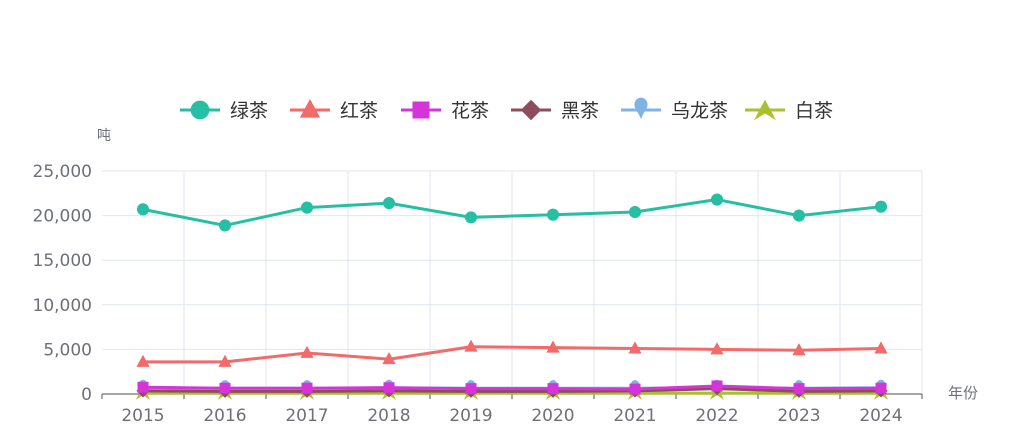 This screenshot has height=428, width=1024. I want to click on x-tick-label: 2019, so click(470, 416).